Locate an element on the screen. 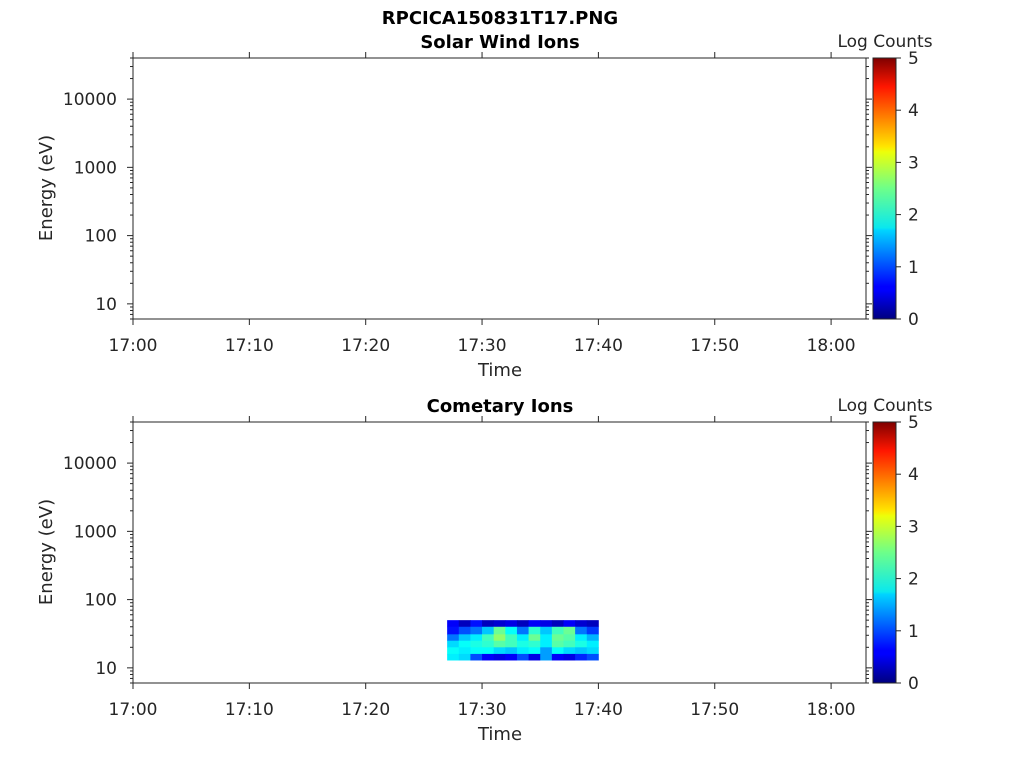 The height and width of the screenshot is (768, 1024). spectrogram-cells is located at coordinates (523, 640).